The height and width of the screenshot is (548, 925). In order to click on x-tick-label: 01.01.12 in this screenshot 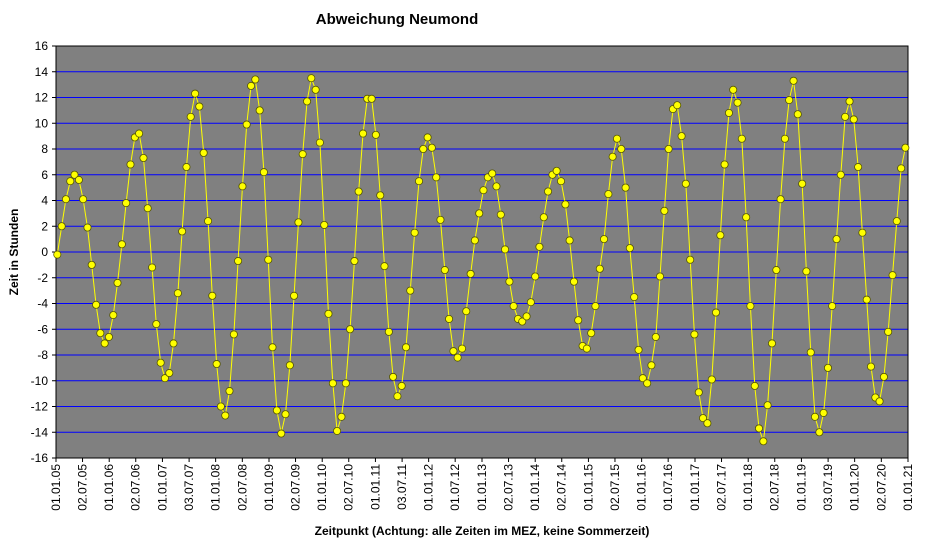, I will do `click(429, 487)`.